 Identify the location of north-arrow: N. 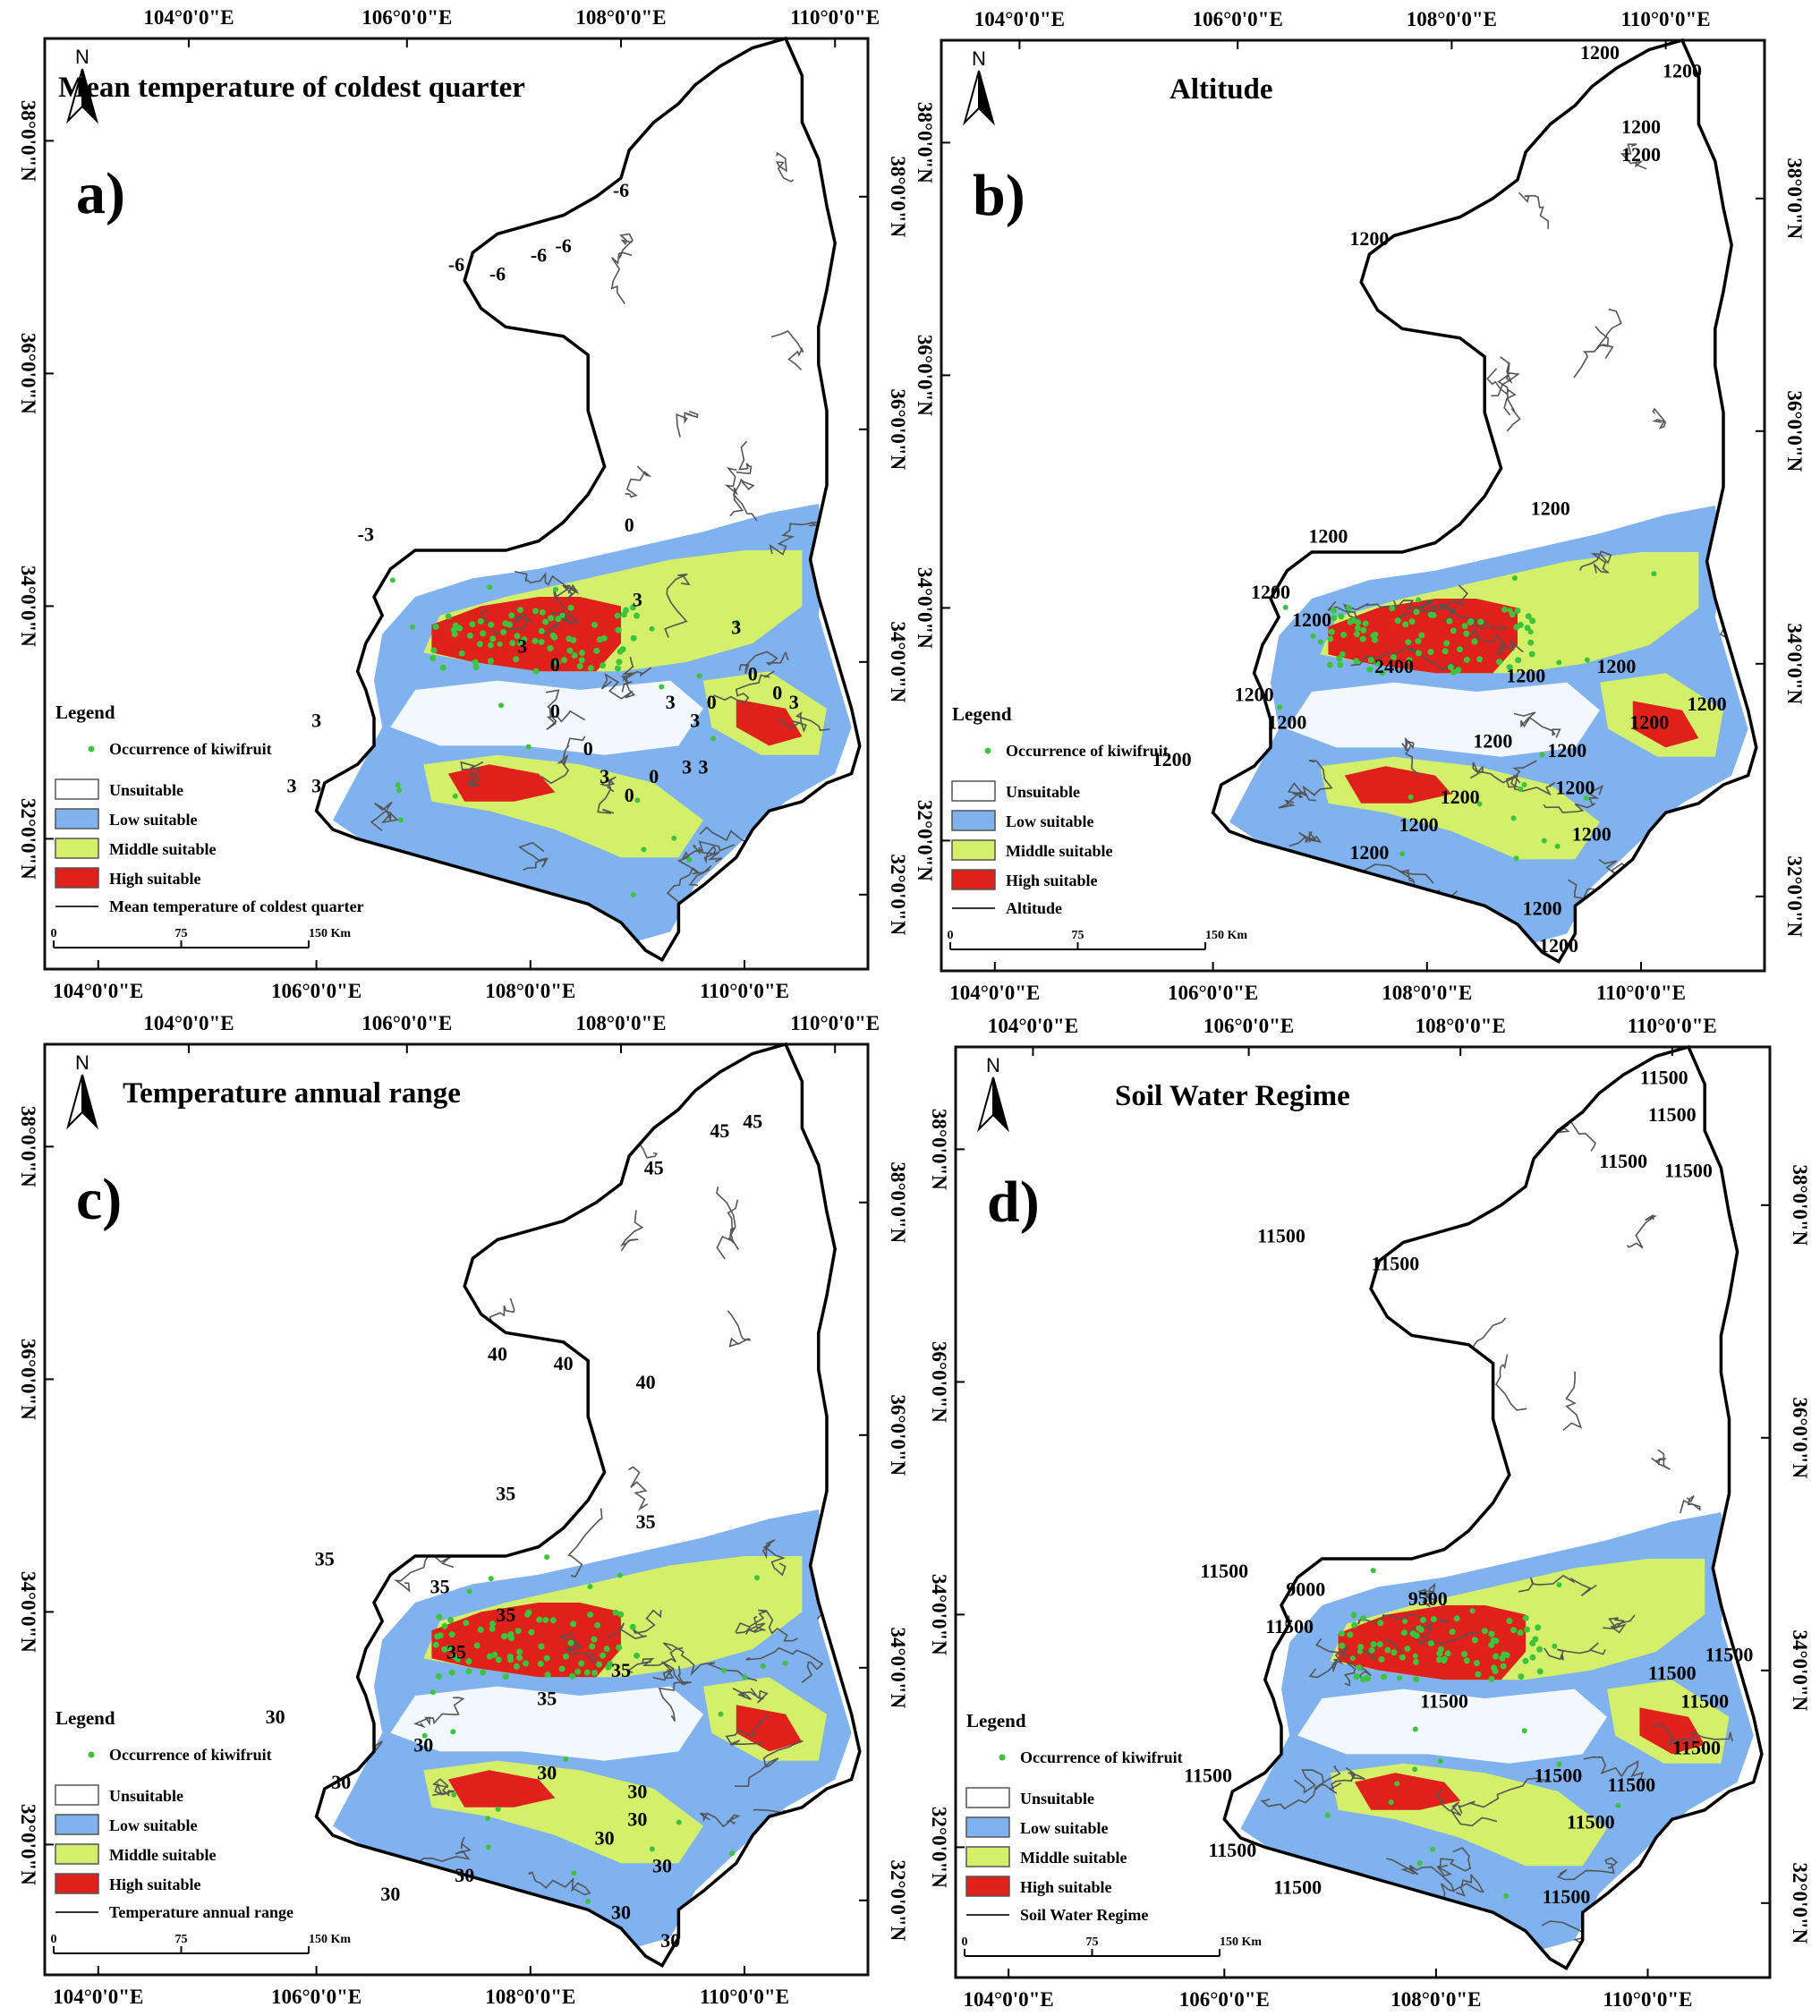
(82, 1090).